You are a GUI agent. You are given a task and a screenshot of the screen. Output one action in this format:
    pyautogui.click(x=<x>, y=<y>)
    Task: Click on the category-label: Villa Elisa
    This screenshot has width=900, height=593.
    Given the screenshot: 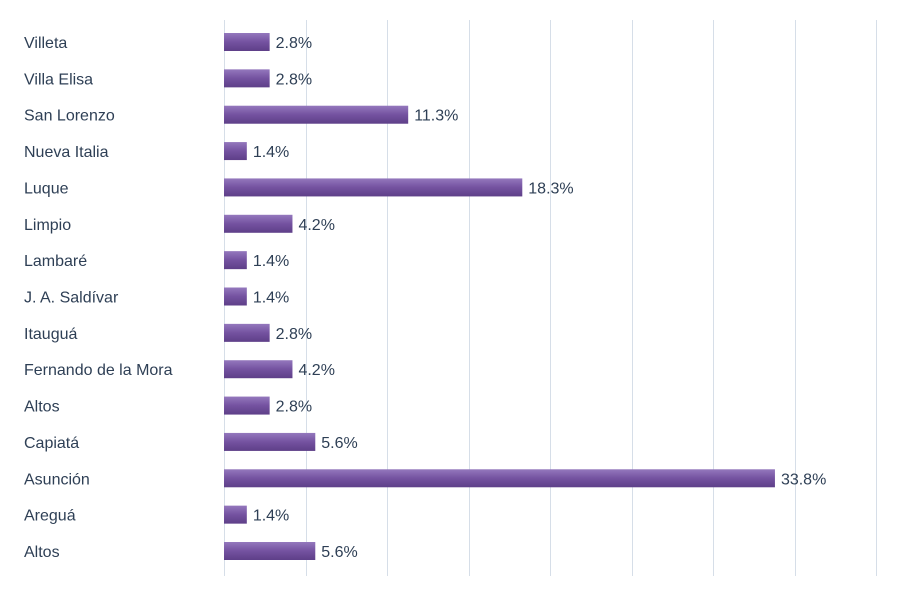 What is the action you would take?
    pyautogui.click(x=58, y=79)
    